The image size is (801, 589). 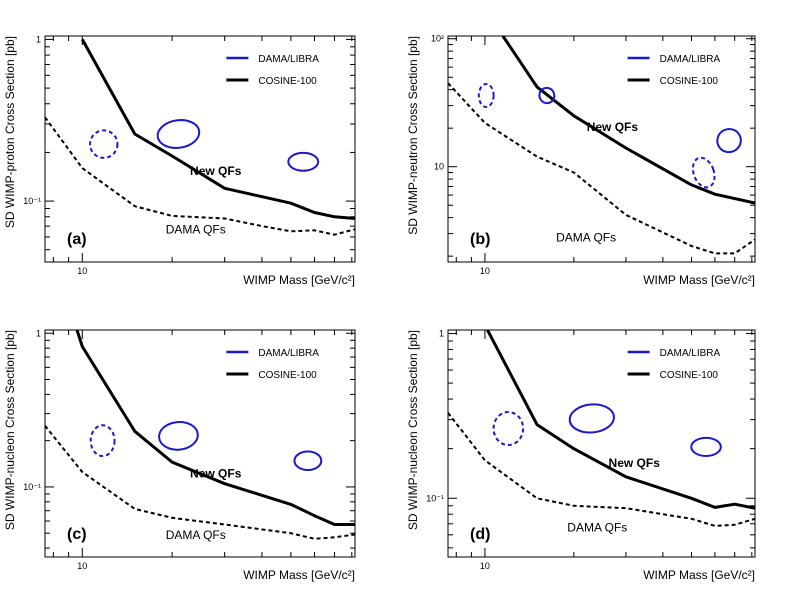 What do you see at coordinates (10, 132) in the screenshot?
I see `y-axis-title: SD WIMP-proton Cross Section [pb]` at bounding box center [10, 132].